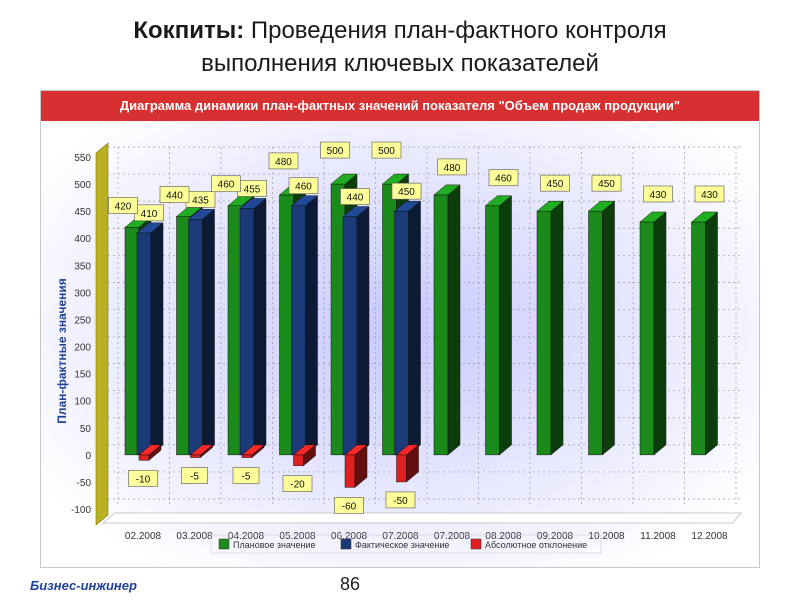 The width and height of the screenshot is (800, 600). I want to click on y-tick-label: -100, so click(81, 510).